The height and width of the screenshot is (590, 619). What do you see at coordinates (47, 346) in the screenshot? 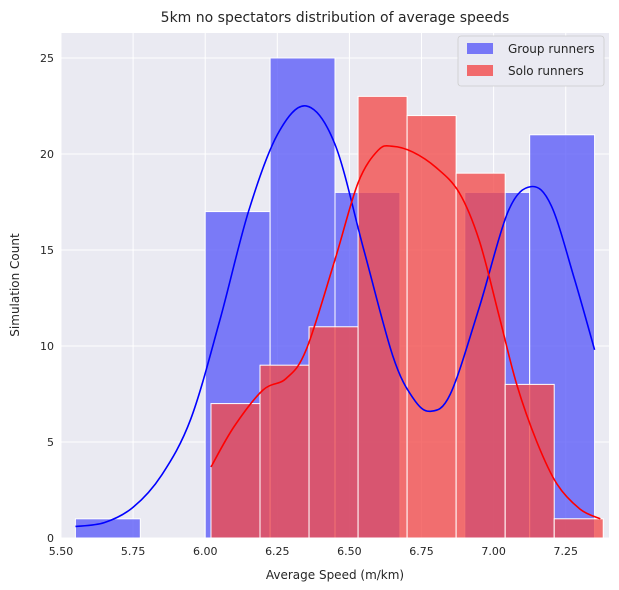
I see `y-tick-label: 10` at bounding box center [47, 346].